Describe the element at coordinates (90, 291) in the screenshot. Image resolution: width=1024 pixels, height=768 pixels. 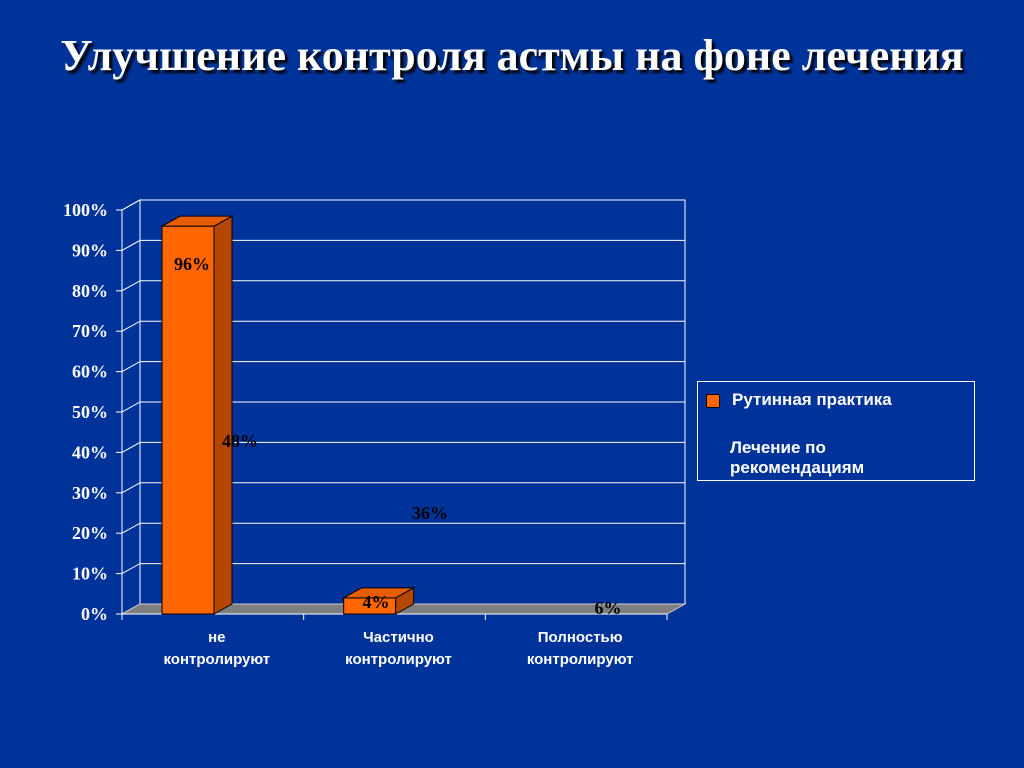
I see `y-tick-label: 80%` at that location.